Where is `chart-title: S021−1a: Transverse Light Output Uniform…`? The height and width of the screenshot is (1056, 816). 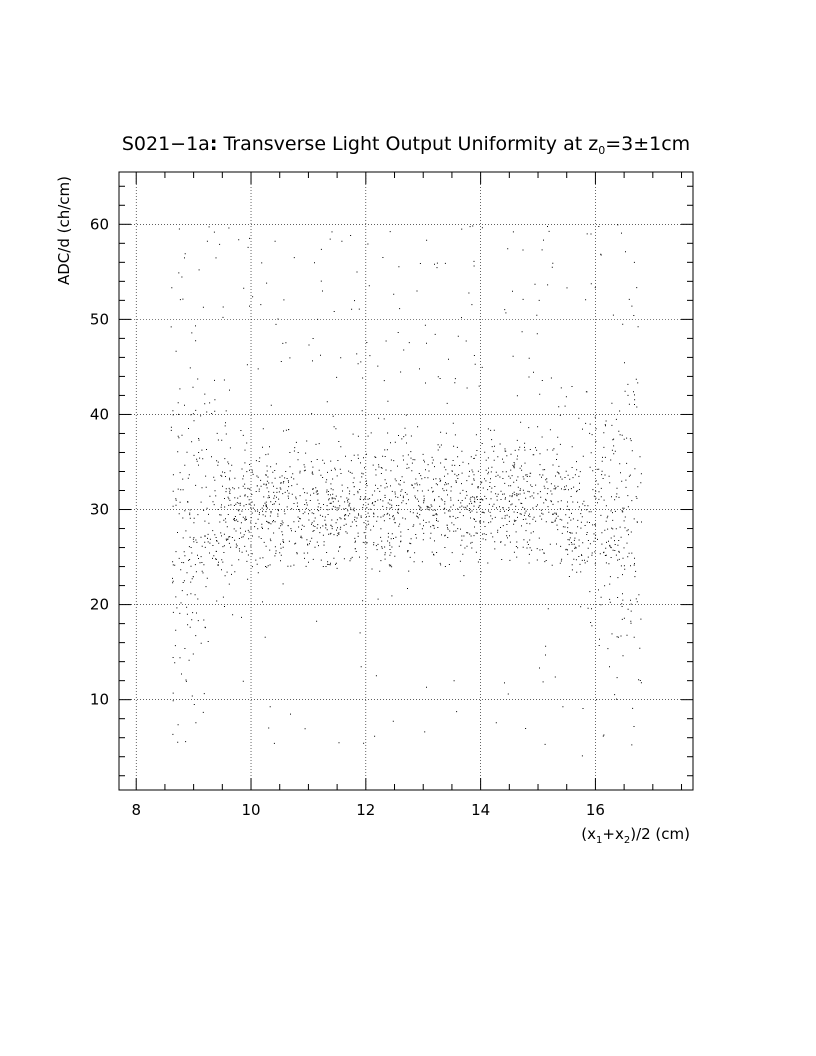 chart-title: S021−1a: Transverse Light Output Uniform… is located at coordinates (406, 145).